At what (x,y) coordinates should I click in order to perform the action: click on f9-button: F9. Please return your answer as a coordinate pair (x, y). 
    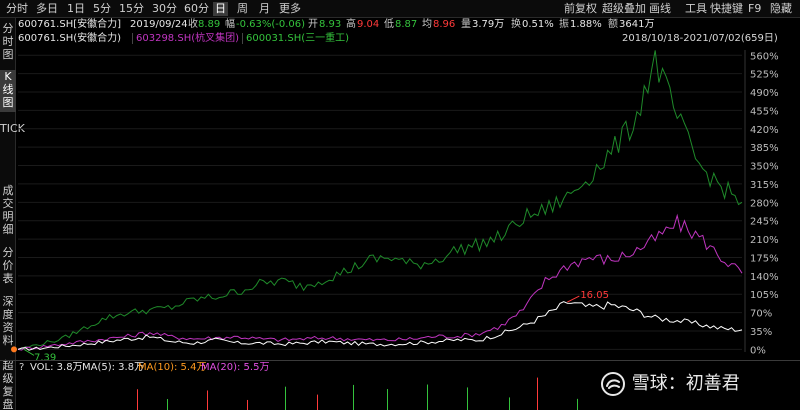
    Looking at the image, I should click on (755, 8).